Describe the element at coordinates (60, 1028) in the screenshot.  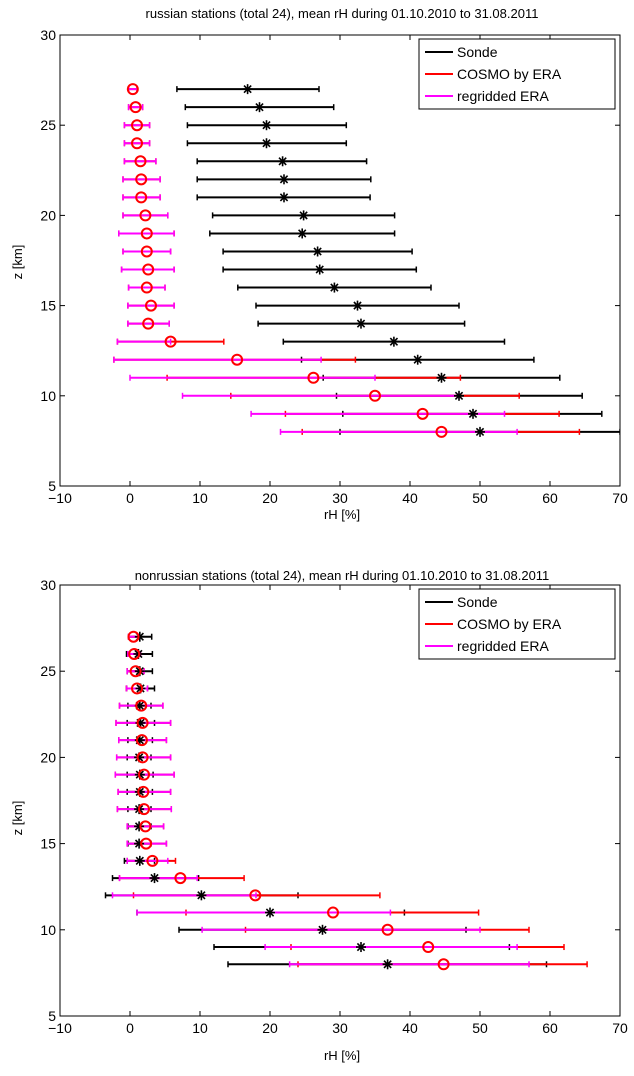
I see `x-tick-label: −10` at that location.